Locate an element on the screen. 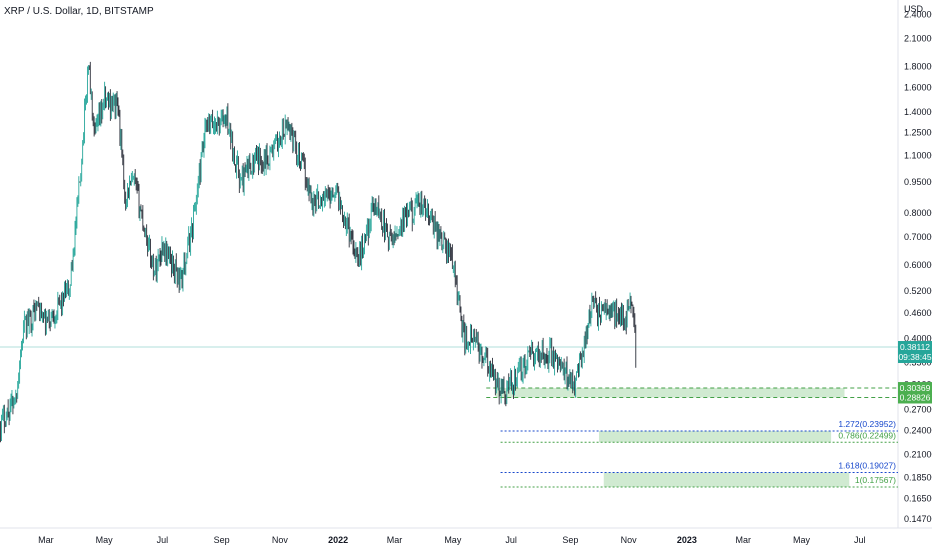  x-tick-label: 2022 is located at coordinates (338, 540).